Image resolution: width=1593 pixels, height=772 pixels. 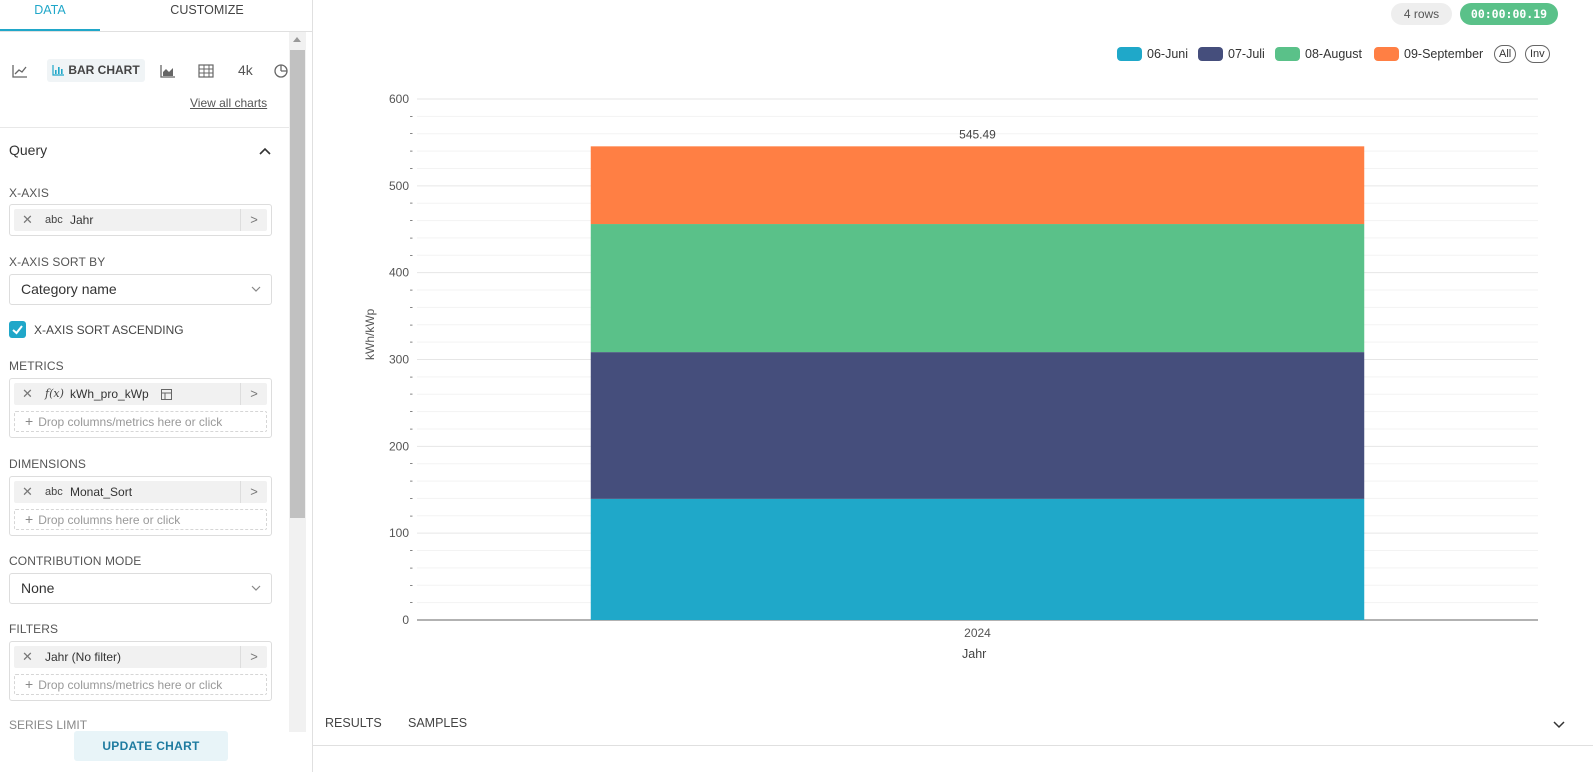 I want to click on x-sort-ascending-label: X-AXIS SORT ASCENDING, so click(x=109, y=330).